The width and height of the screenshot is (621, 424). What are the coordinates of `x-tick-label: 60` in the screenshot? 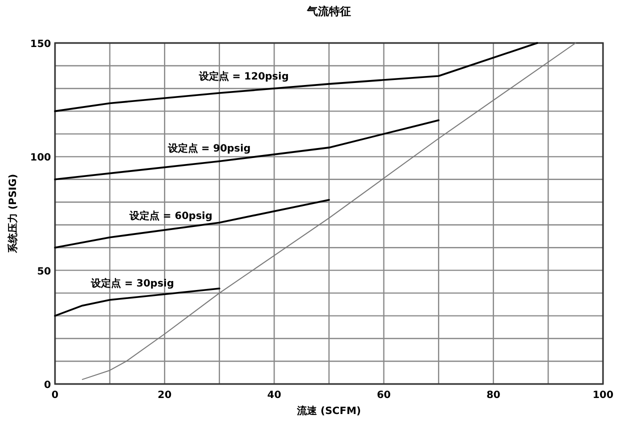 It's located at (383, 395).